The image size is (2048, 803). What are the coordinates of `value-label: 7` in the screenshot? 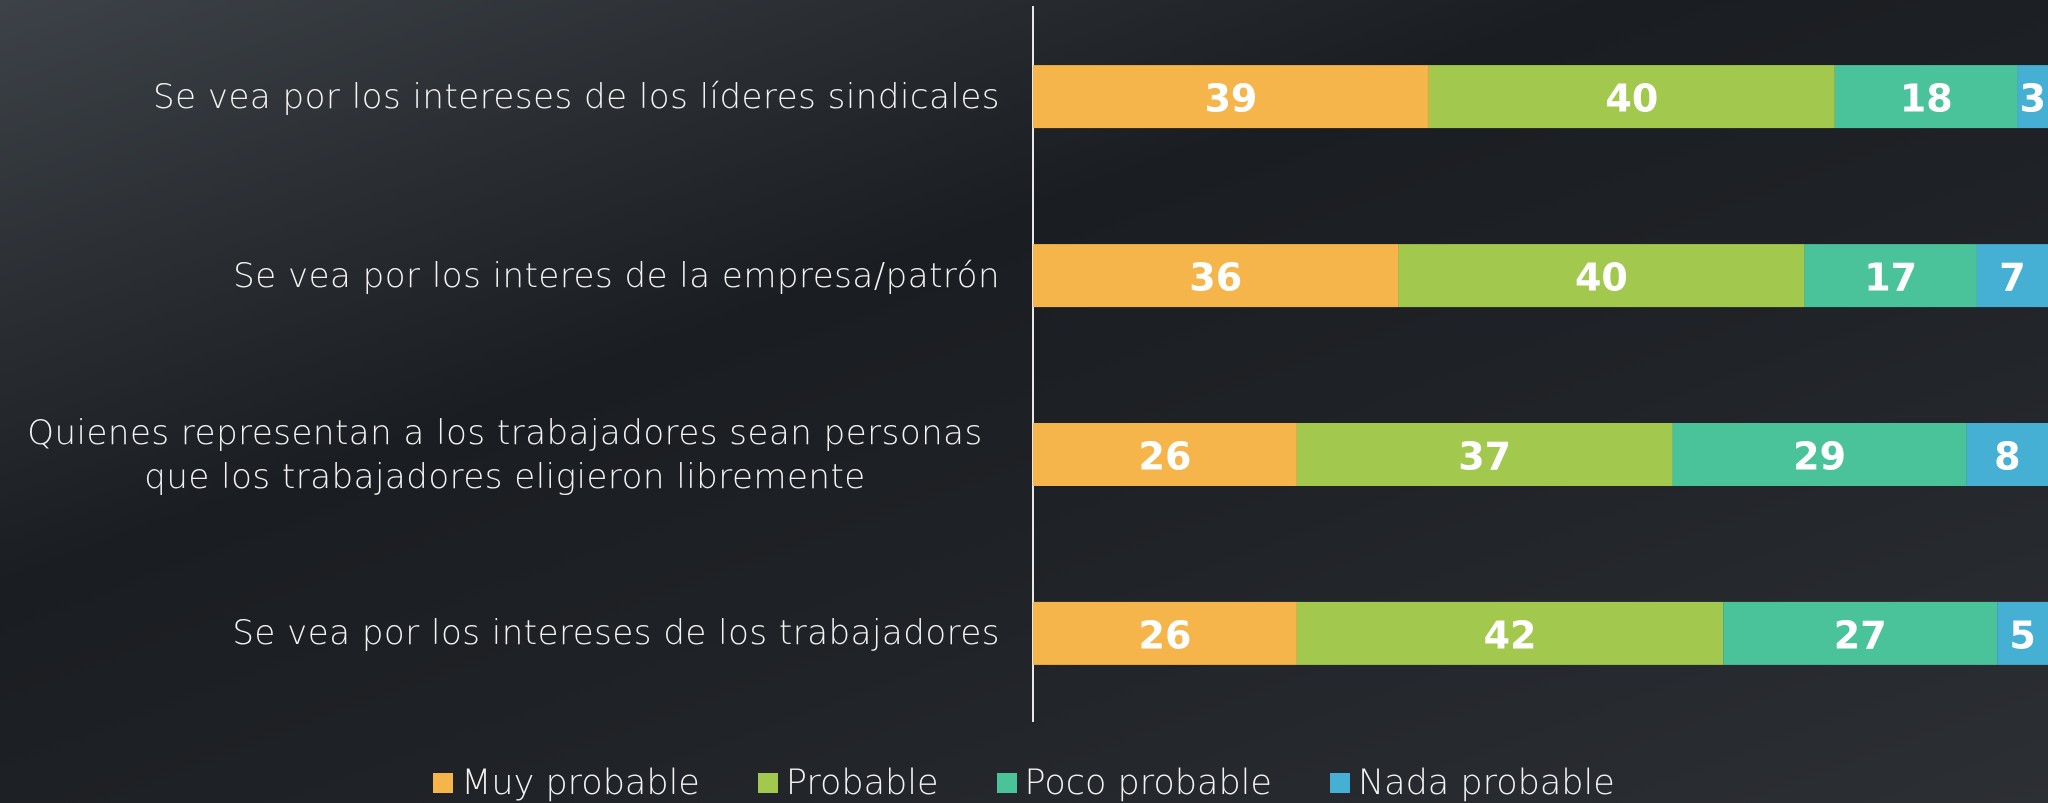 It's located at (2012, 278).